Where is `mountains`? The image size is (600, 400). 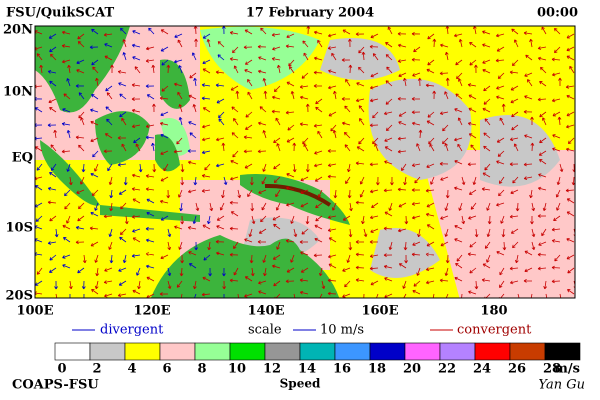 mountains is located at coordinates (298, 195).